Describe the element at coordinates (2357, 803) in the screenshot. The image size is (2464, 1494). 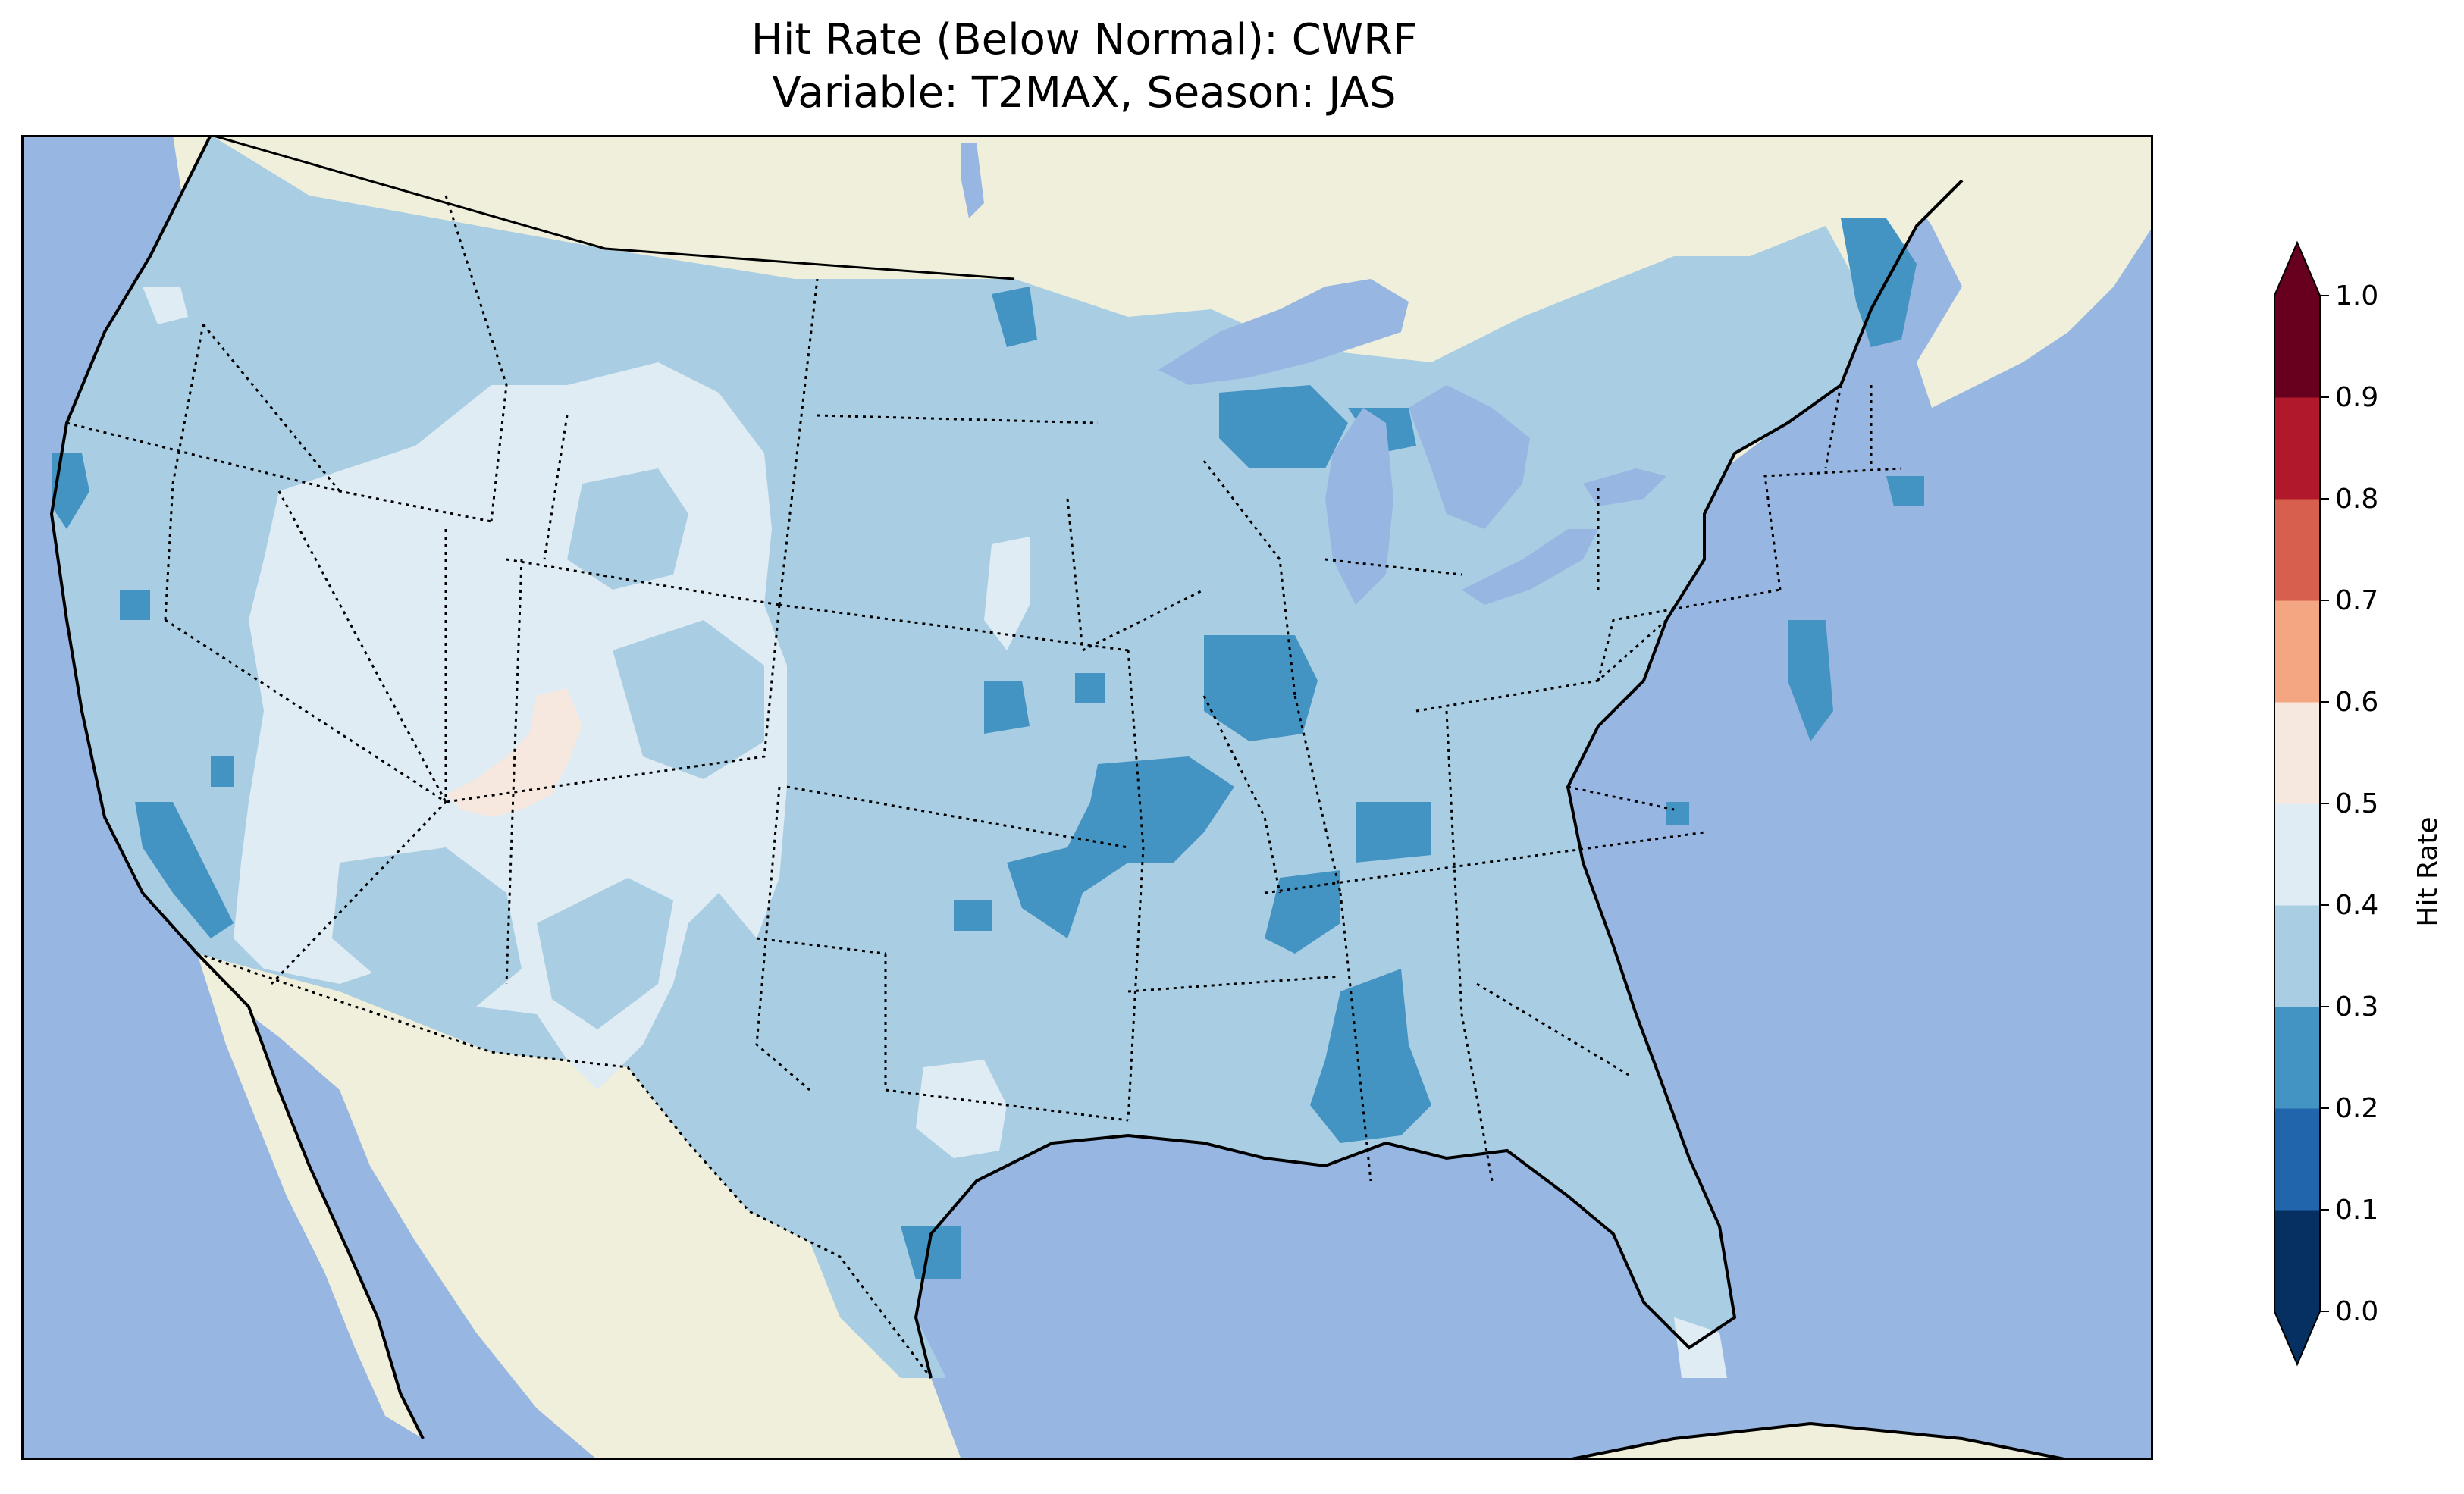
I see `colorbar-tick-label: 0.5` at that location.